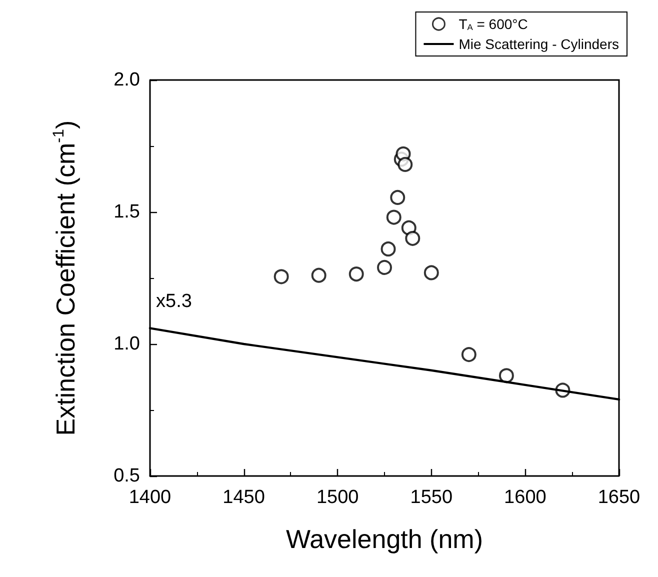 Image resolution: width=658 pixels, height=577 pixels. I want to click on x-tick-label: 1400, so click(150, 497).